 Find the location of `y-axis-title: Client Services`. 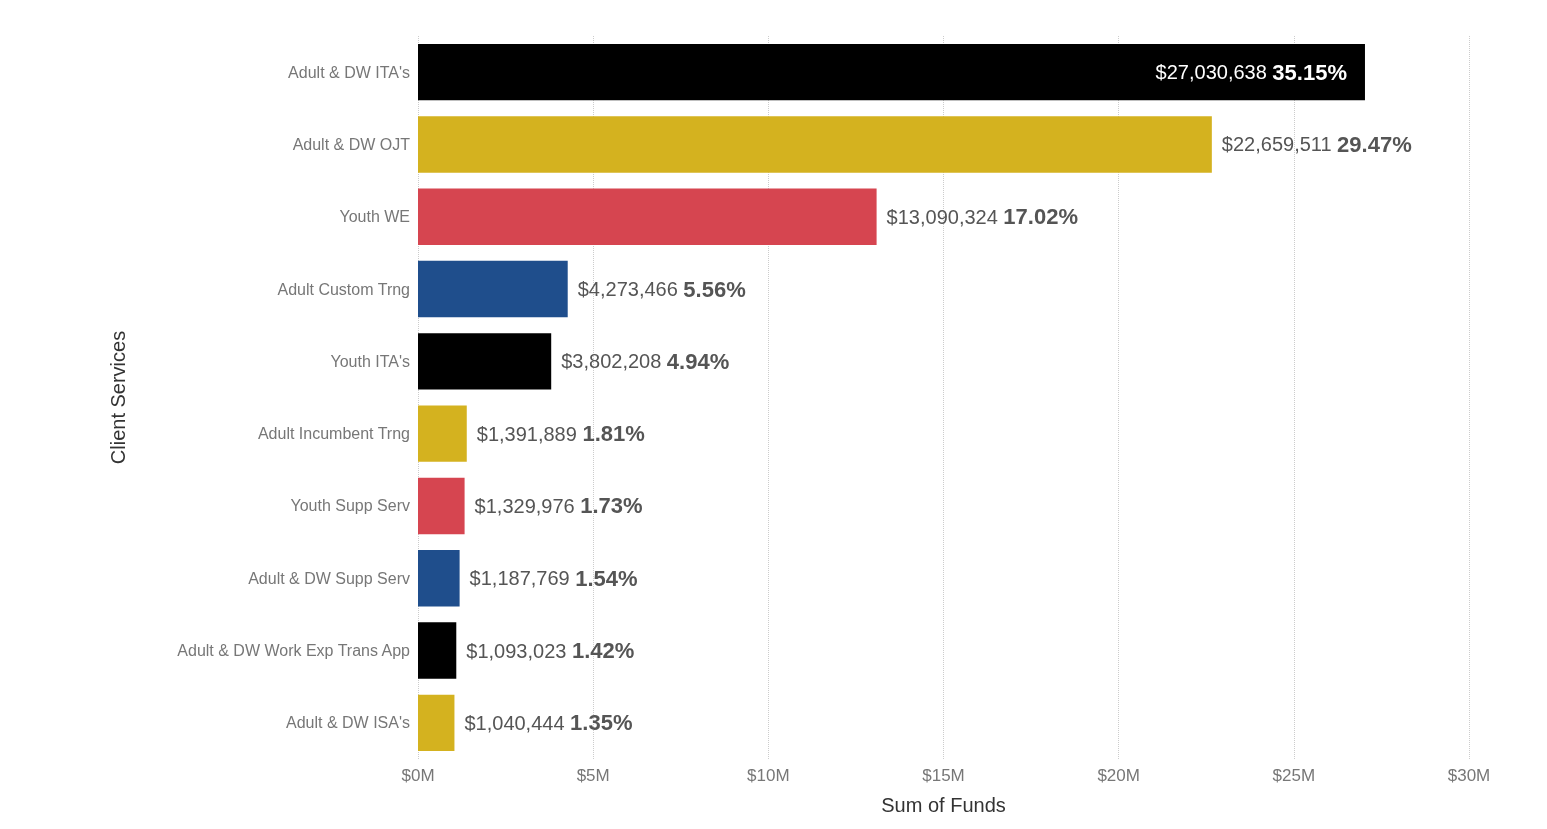

y-axis-title: Client Services is located at coordinates (118, 397).